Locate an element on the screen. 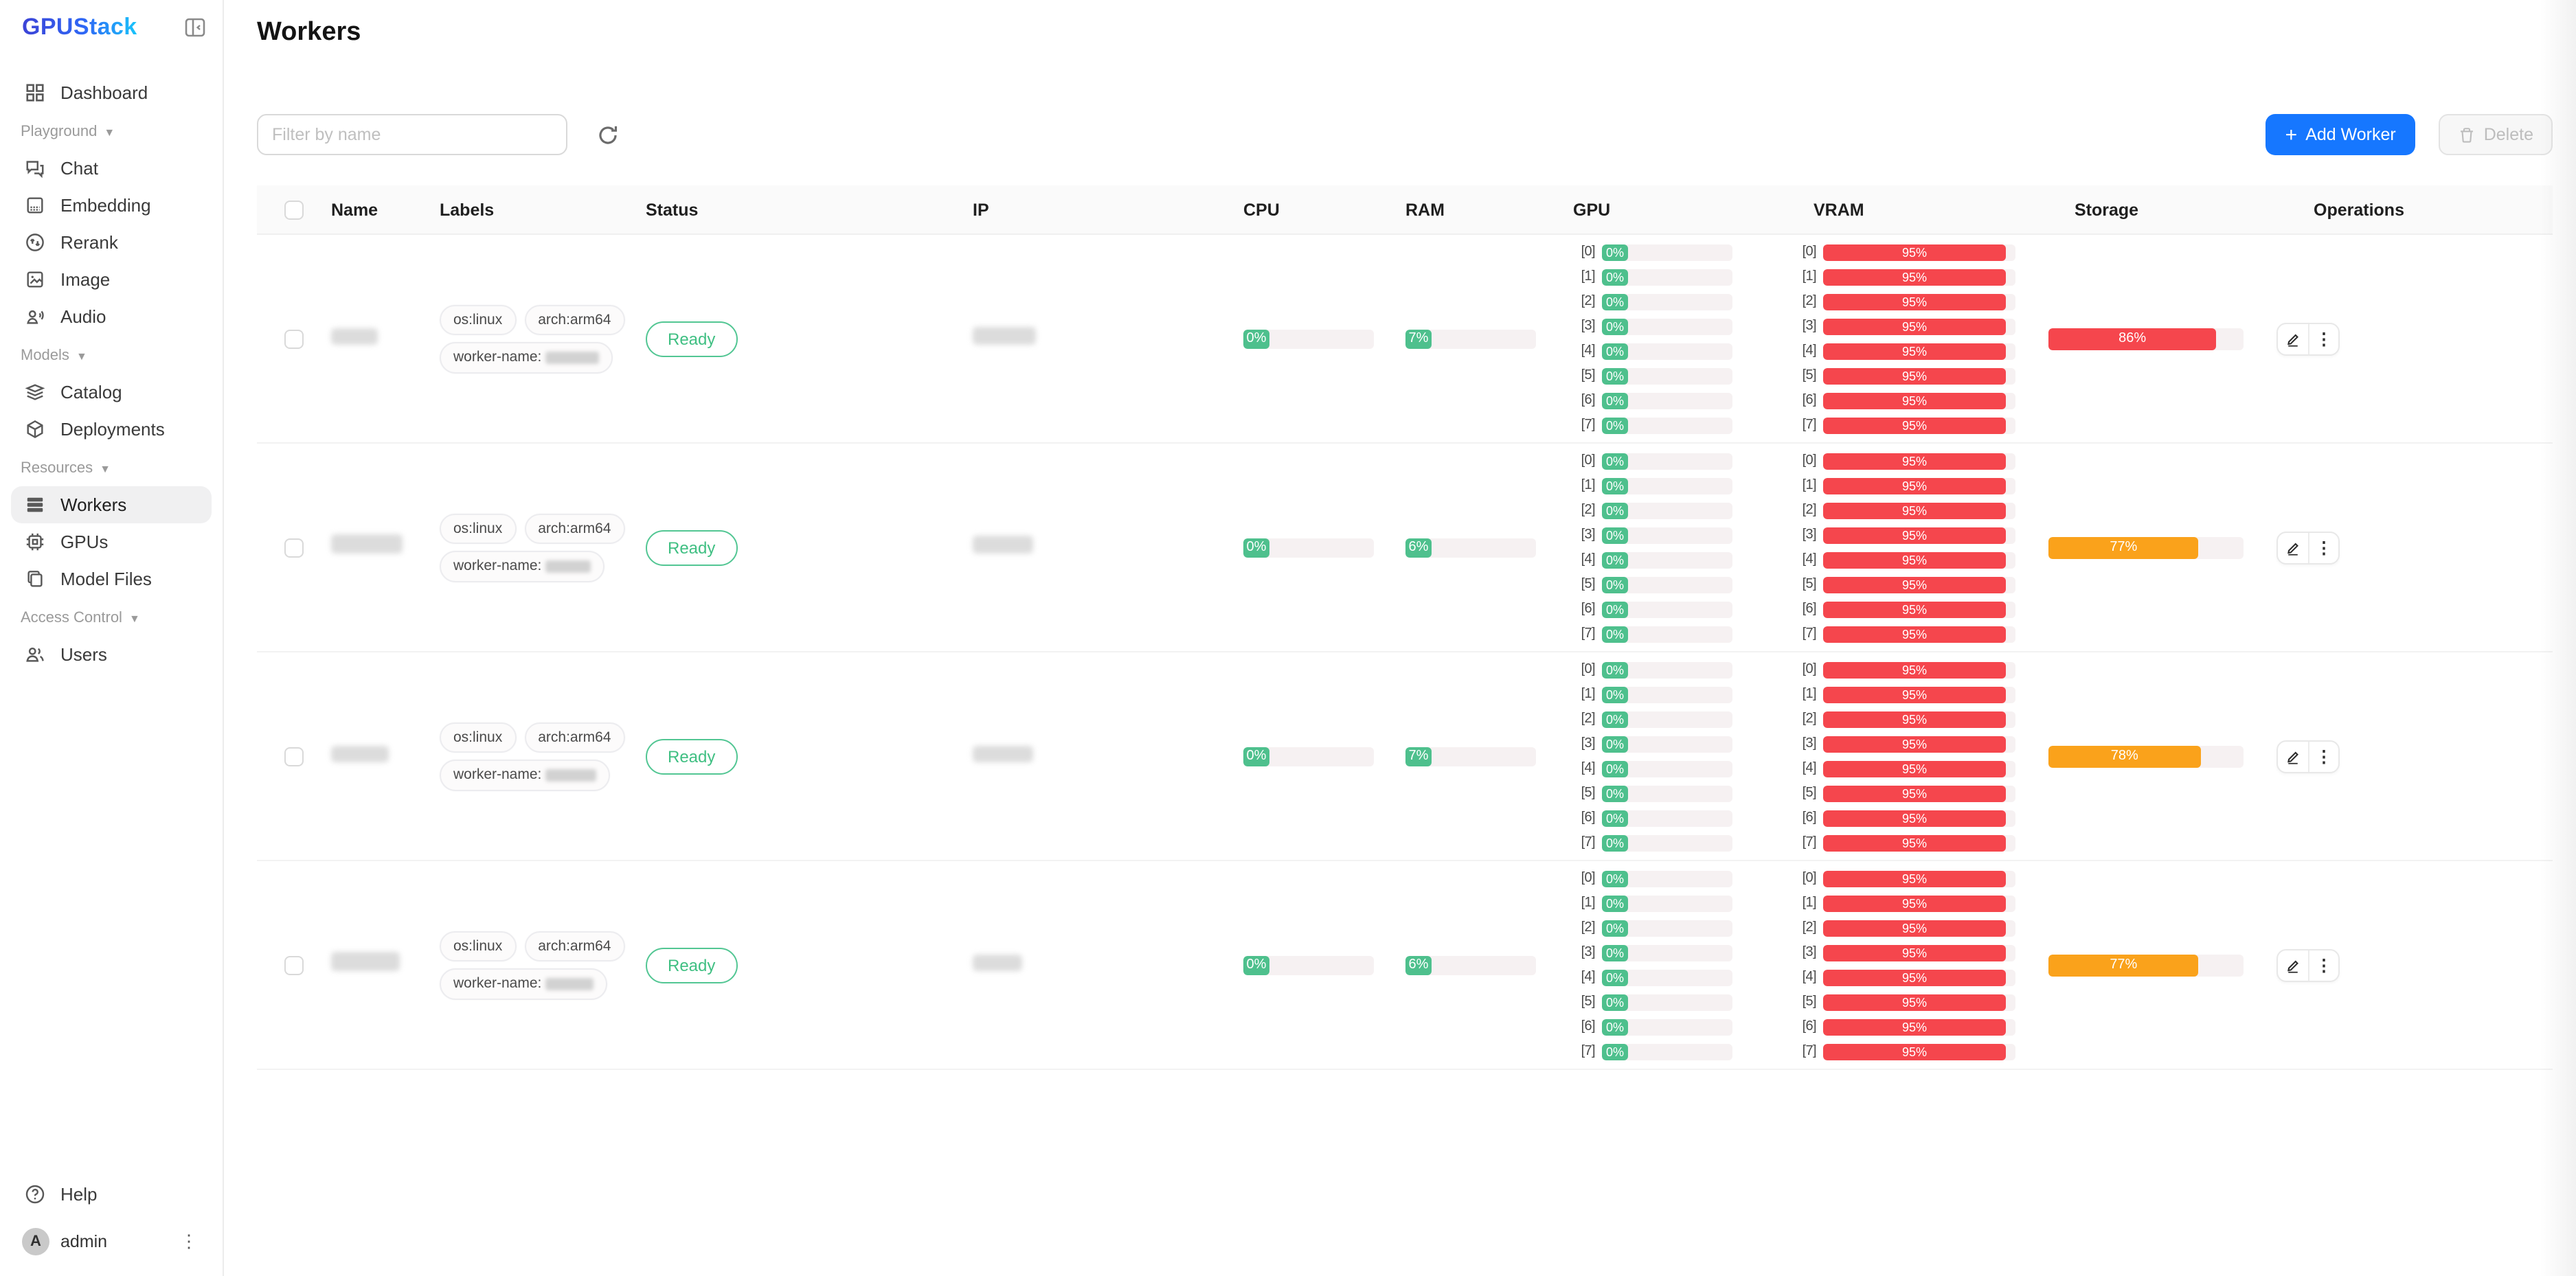 This screenshot has height=1276, width=2576. vram-index: [0] is located at coordinates (1809, 879).